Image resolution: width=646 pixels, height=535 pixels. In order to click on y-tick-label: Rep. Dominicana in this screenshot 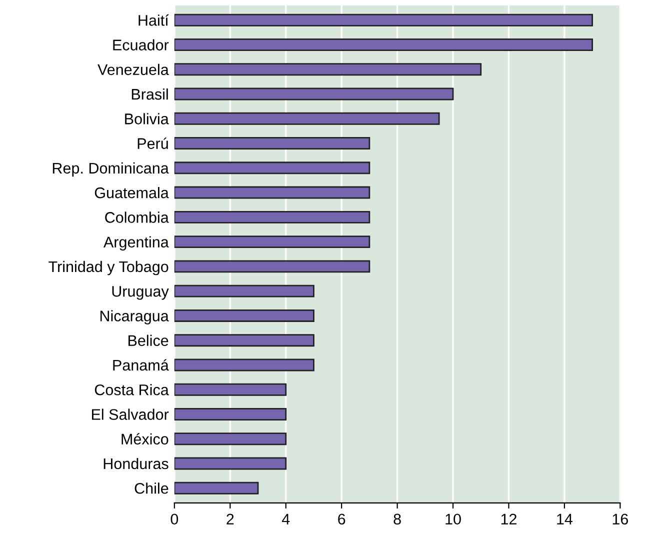, I will do `click(110, 169)`.